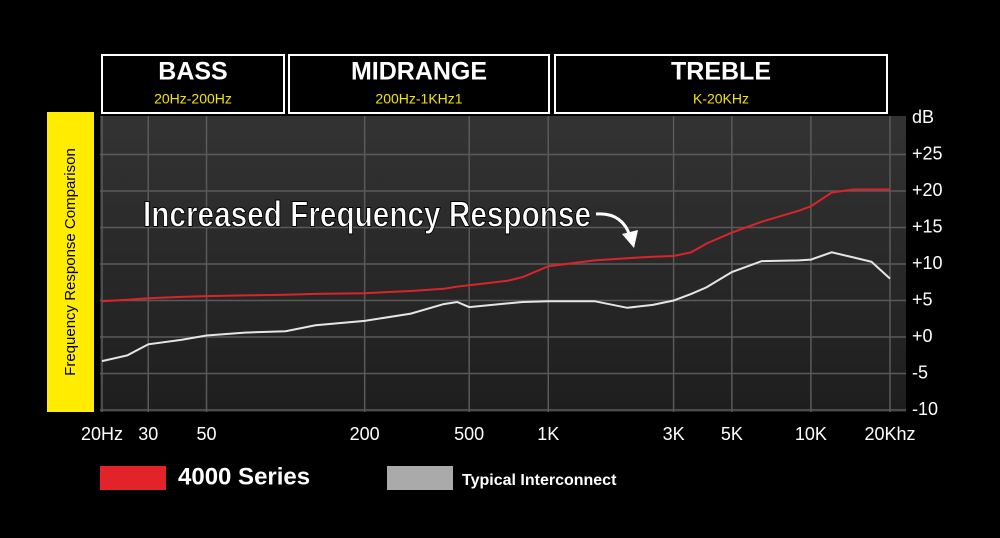 The image size is (1000, 538). What do you see at coordinates (207, 434) in the screenshot?
I see `x-tick-label: 50` at bounding box center [207, 434].